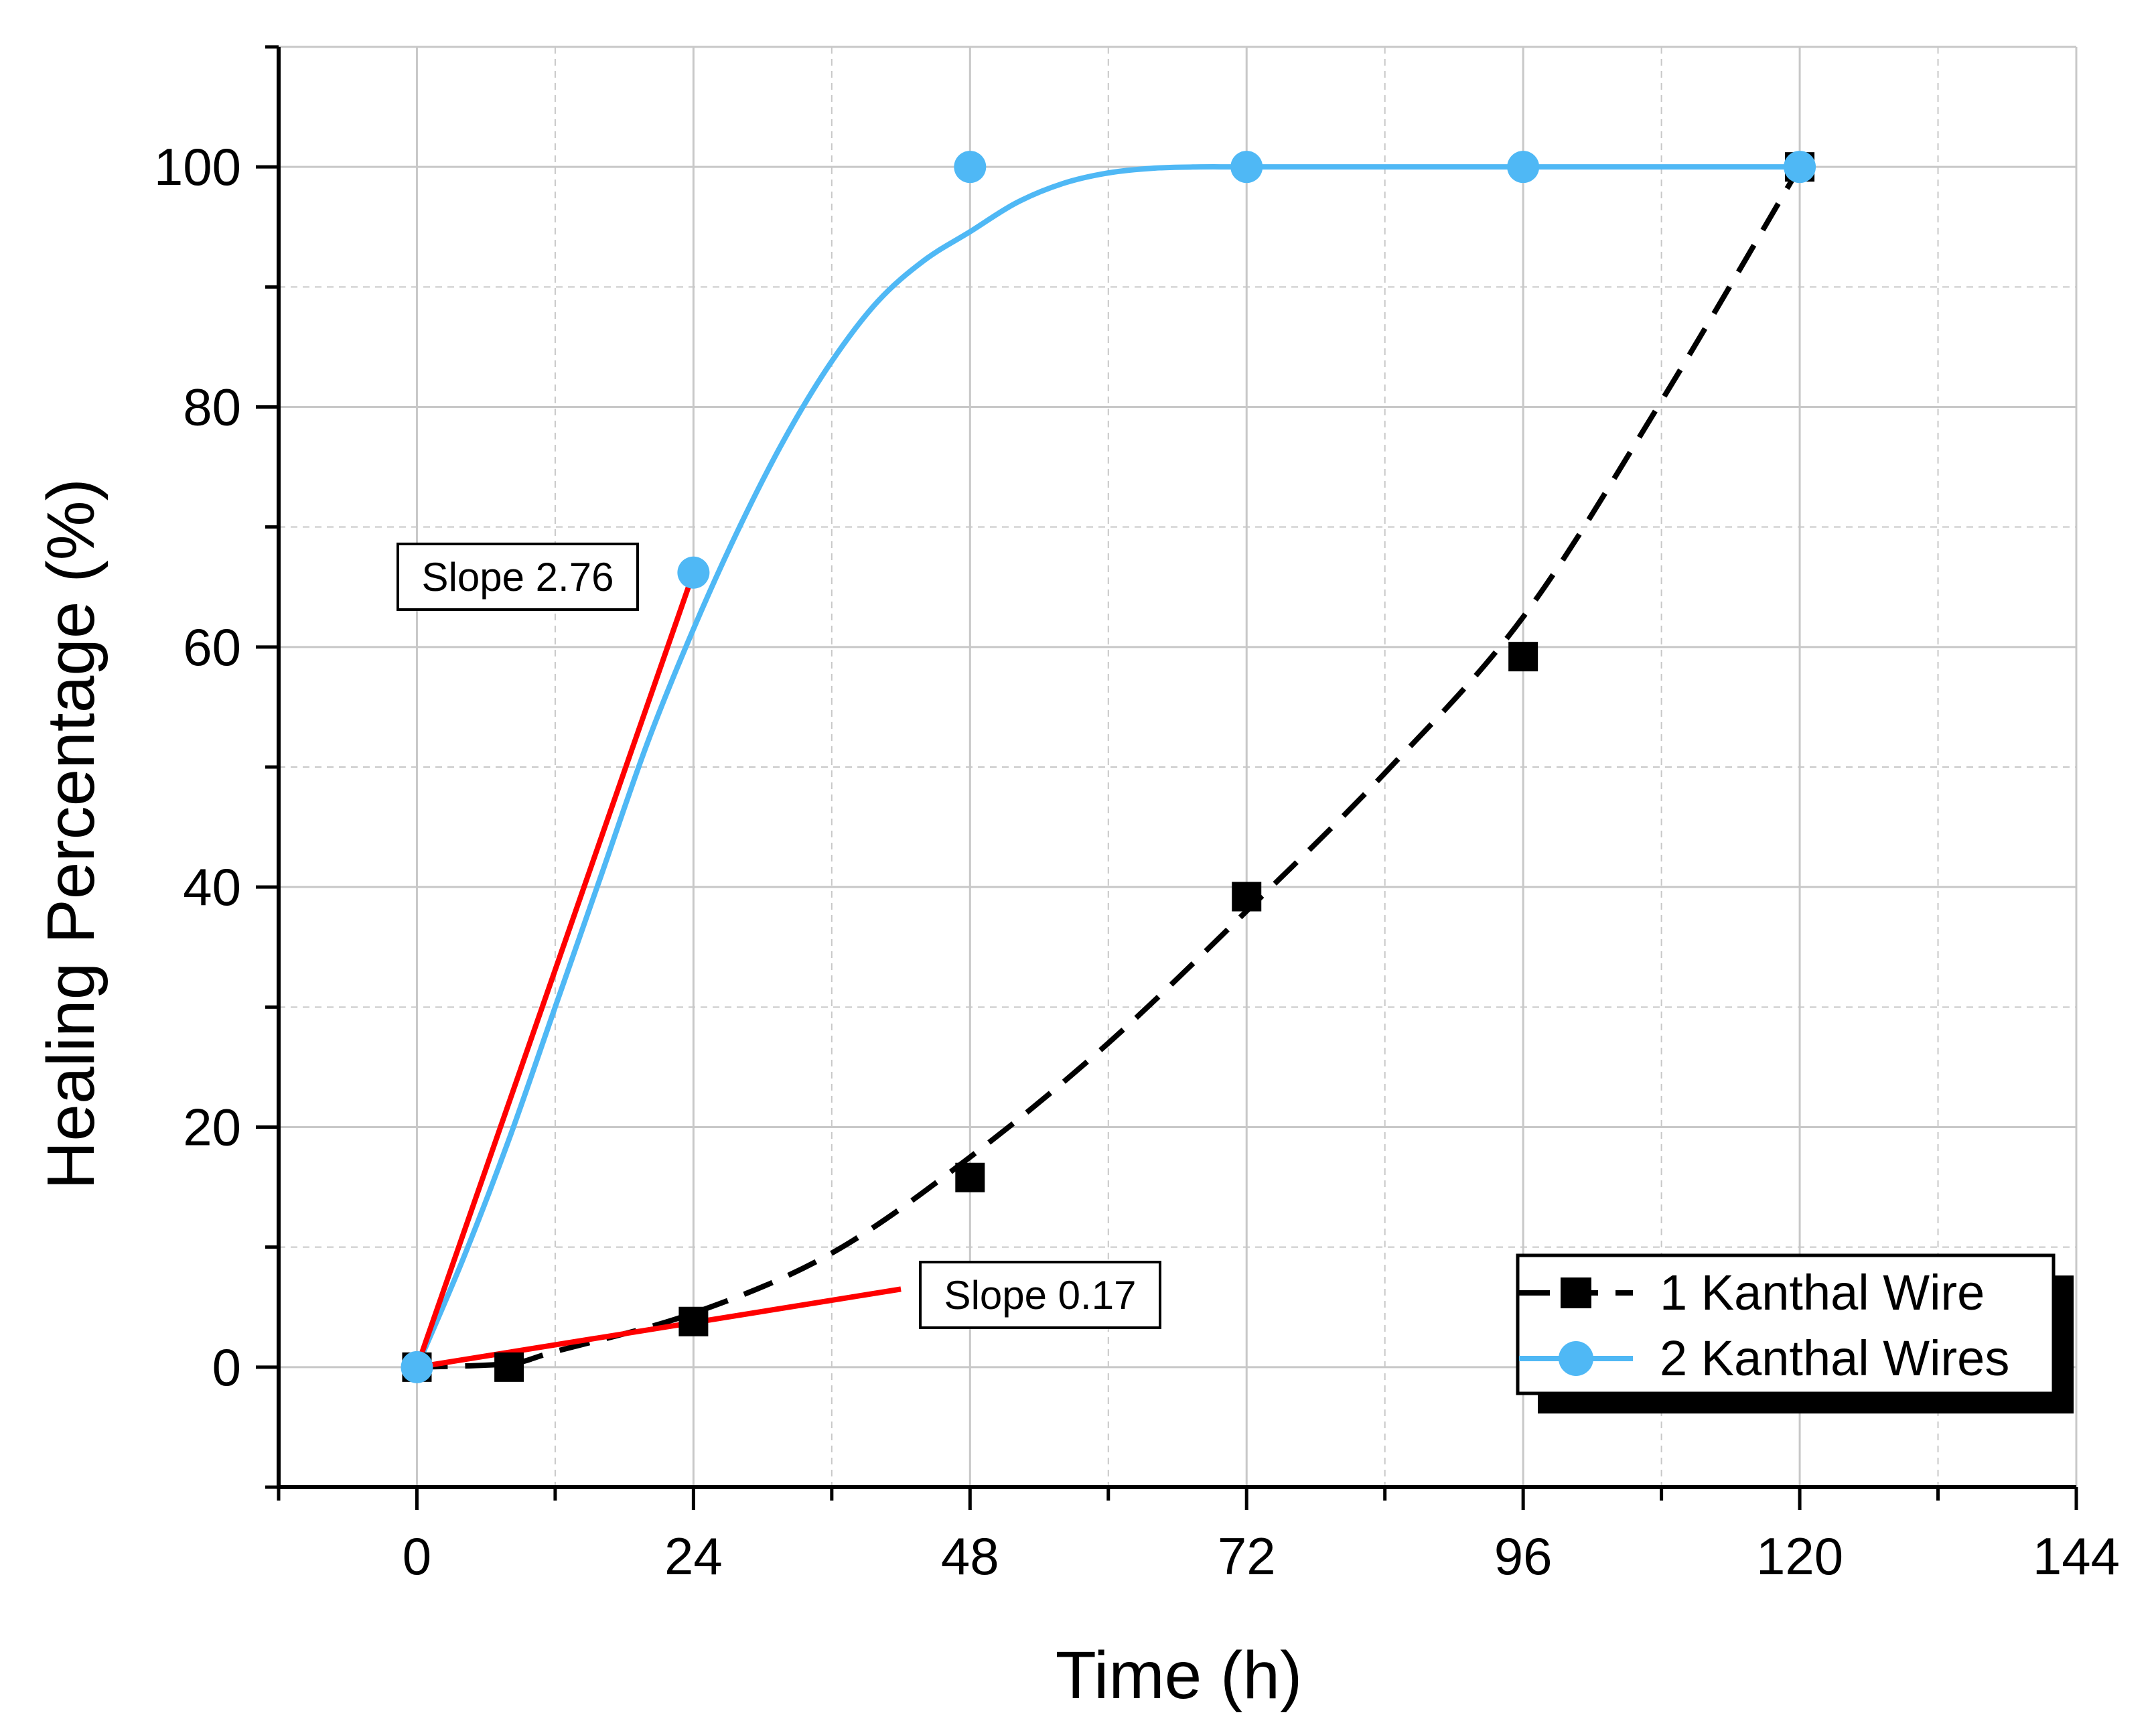 This screenshot has height=1731, width=2156. Describe the element at coordinates (1247, 1556) in the screenshot. I see `x-tick-label: 72` at that location.